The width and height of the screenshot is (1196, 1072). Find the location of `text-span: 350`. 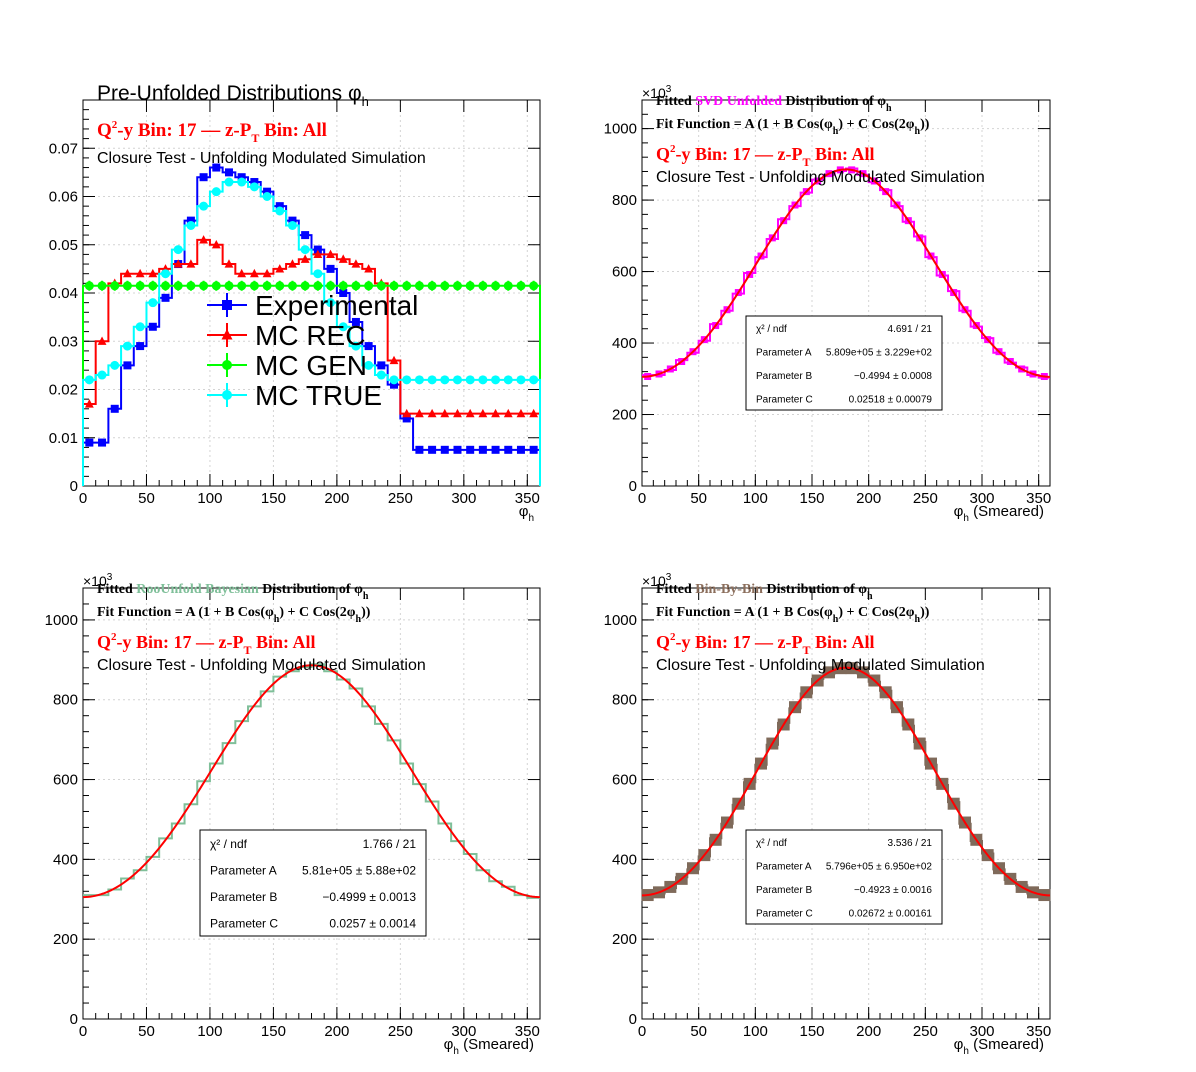

text-span: 350 is located at coordinates (527, 1031).